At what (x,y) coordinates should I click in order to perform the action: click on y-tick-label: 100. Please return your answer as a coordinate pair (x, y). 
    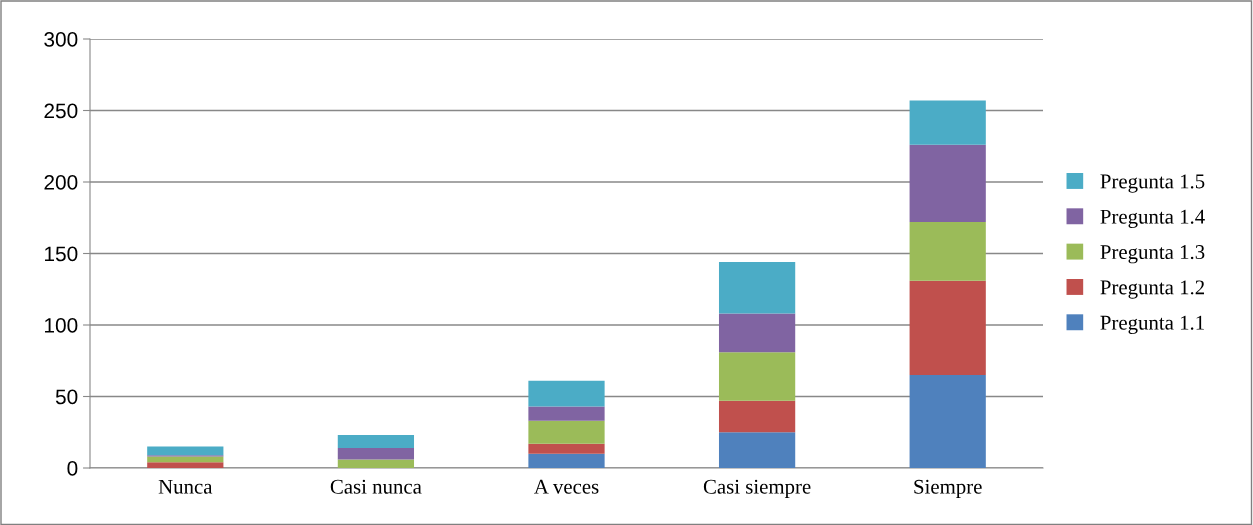
    Looking at the image, I should click on (61, 325).